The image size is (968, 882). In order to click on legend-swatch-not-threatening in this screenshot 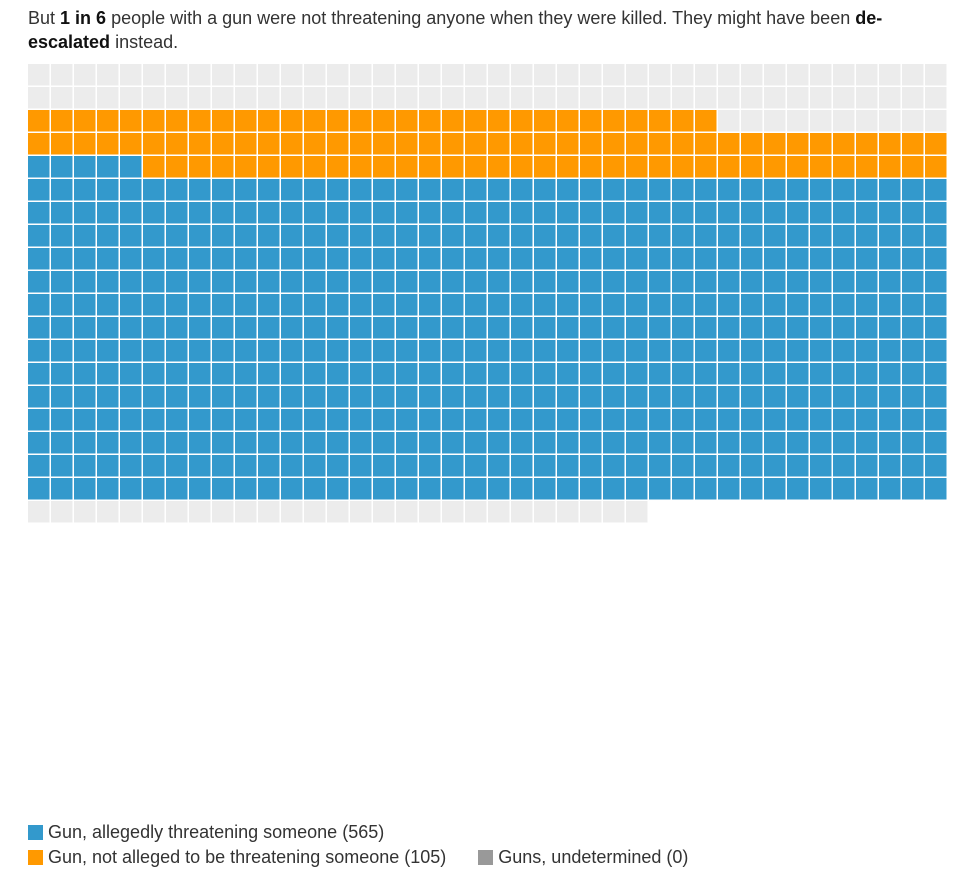, I will do `click(35, 857)`.